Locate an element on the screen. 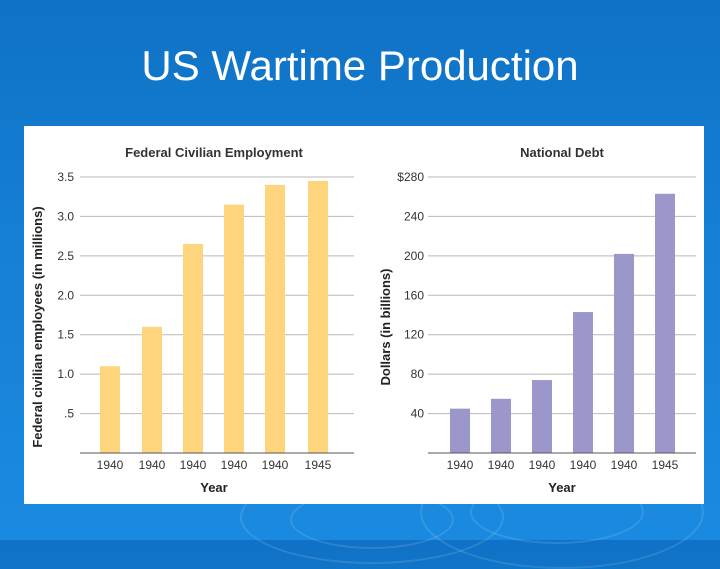 Image resolution: width=720 pixels, height=569 pixels. employment-x-axis-label: Year is located at coordinates (213, 487).